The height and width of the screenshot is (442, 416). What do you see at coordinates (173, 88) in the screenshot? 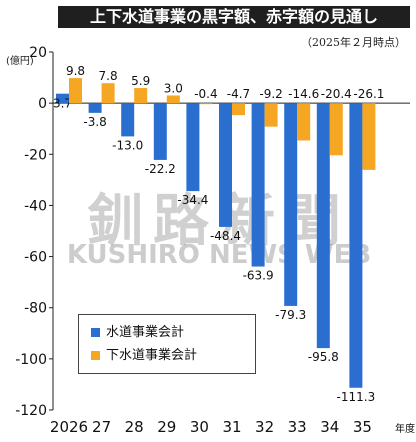
I see `value-label: 3.0` at bounding box center [173, 88].